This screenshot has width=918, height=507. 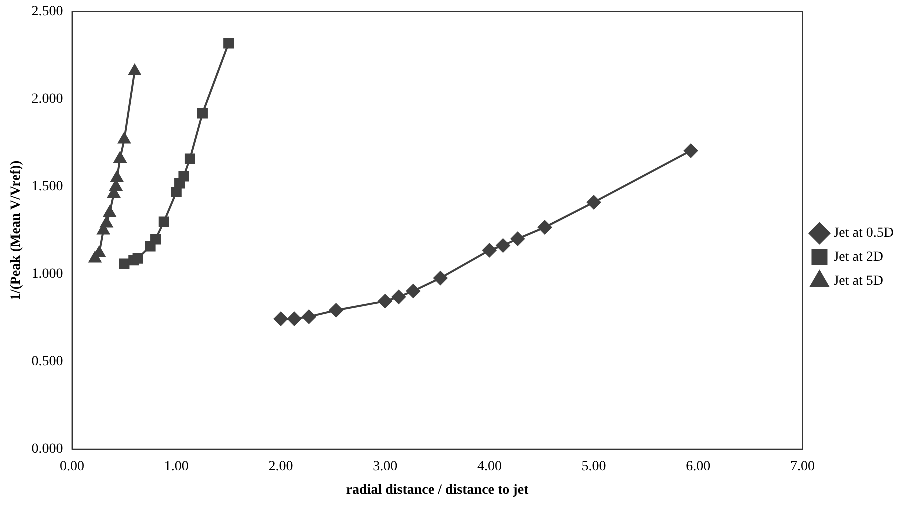 I want to click on x-tick-label: 6.00, so click(x=698, y=466).